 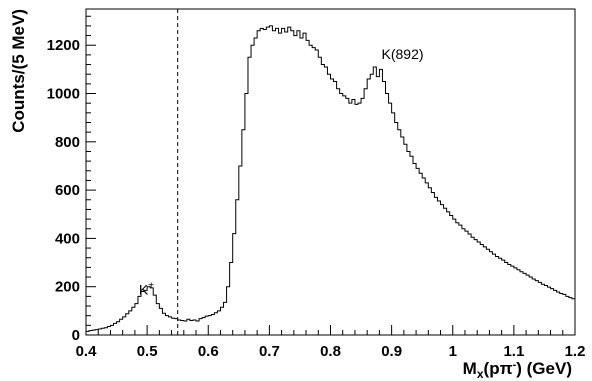 What do you see at coordinates (18, 71) in the screenshot?
I see `y-axis-title: Counts/(5 MeV)` at bounding box center [18, 71].